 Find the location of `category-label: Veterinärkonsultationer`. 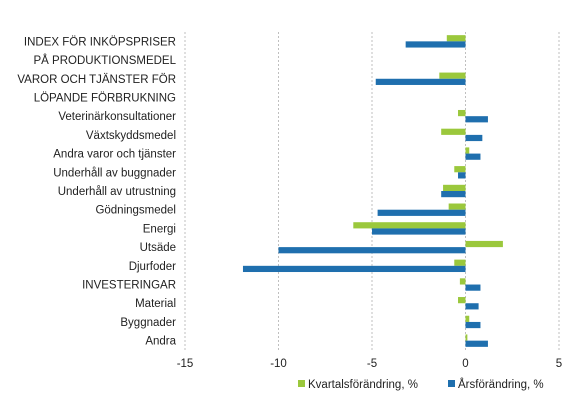

category-label: Veterinärkonsultationer is located at coordinates (117, 117).